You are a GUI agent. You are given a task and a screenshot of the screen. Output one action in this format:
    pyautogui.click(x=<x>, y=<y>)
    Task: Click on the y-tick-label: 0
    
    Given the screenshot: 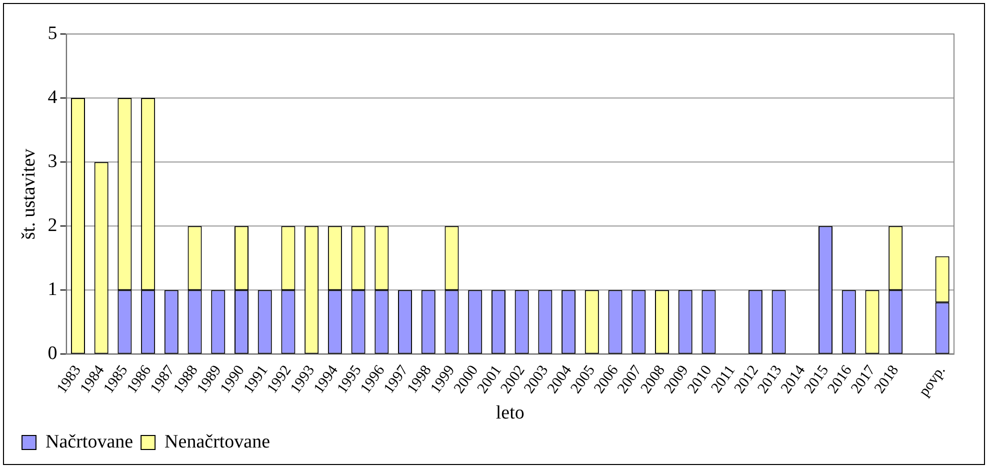 What is the action you would take?
    pyautogui.click(x=53, y=353)
    